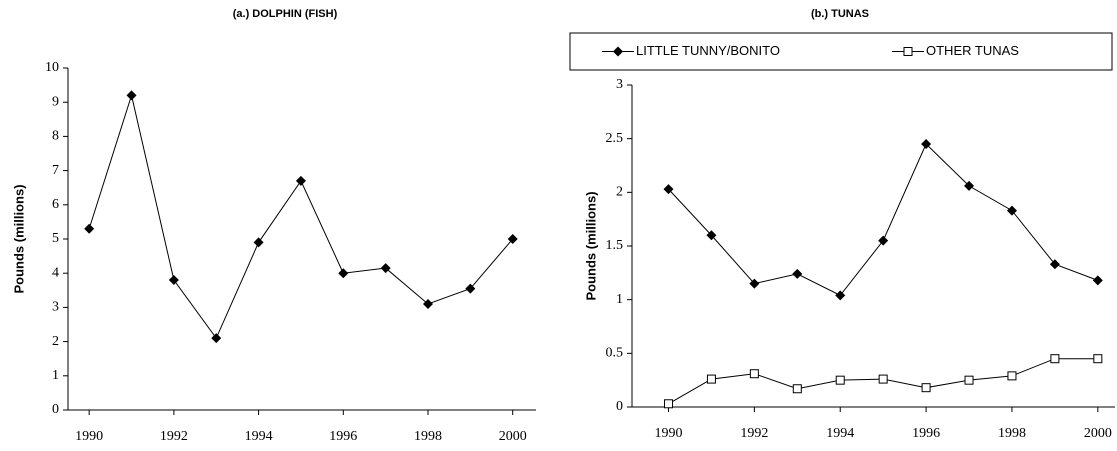 This screenshot has height=451, width=1117. I want to click on chart-title: (b.) TUNAS, so click(840, 14).